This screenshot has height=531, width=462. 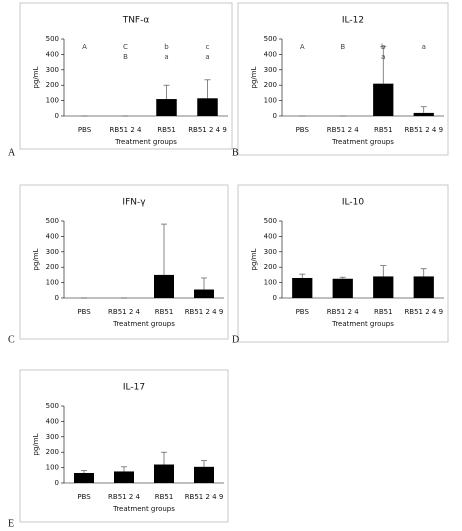 I want to click on panel-letter: D, so click(x=235, y=339).